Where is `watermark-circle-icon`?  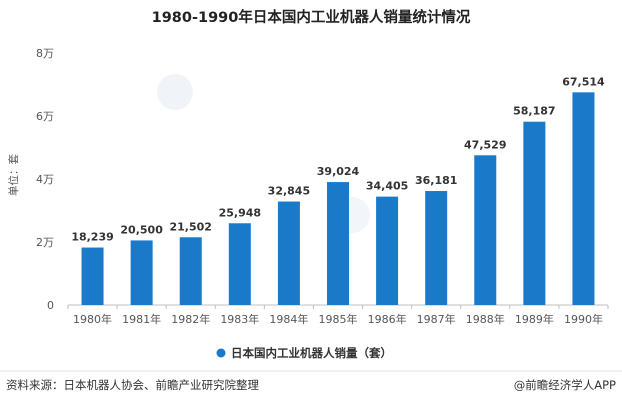
watermark-circle-icon is located at coordinates (175, 92).